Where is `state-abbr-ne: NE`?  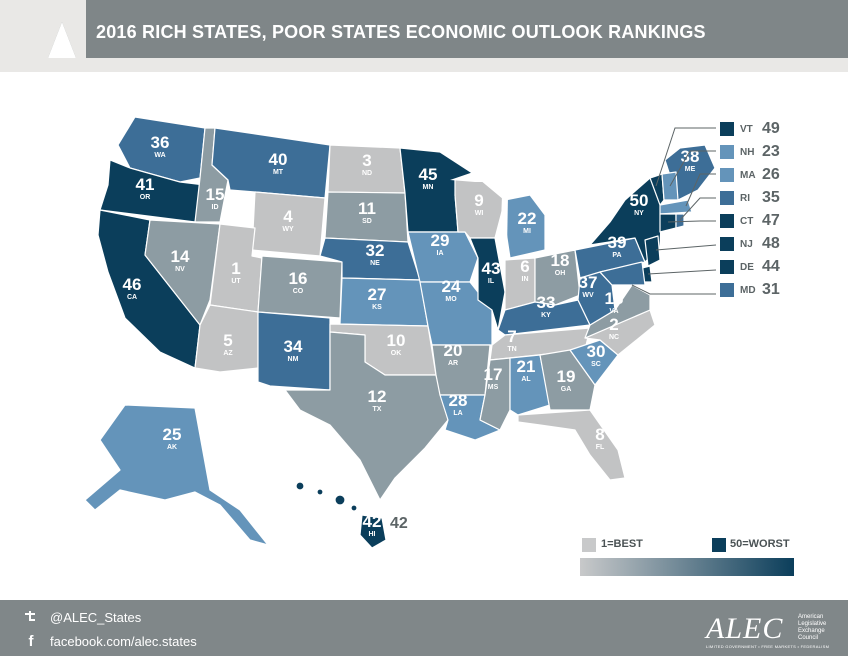
state-abbr-ne: NE is located at coordinates (375, 263).